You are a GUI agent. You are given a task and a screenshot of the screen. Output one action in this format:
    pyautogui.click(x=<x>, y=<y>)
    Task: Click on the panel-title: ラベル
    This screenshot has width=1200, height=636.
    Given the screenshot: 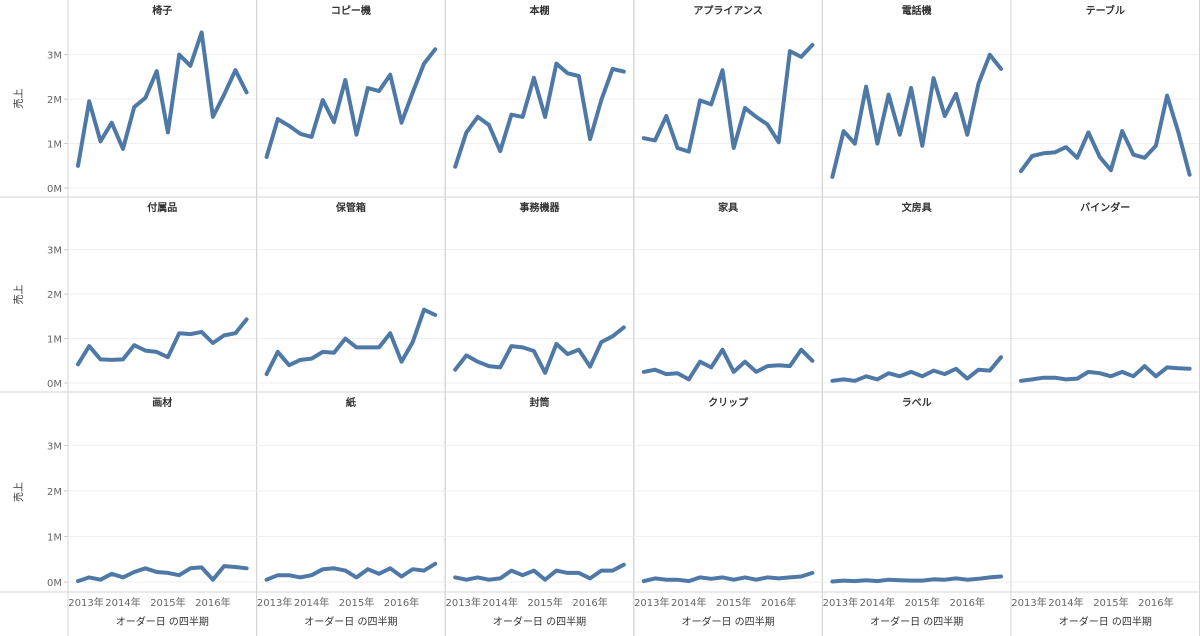 What is the action you would take?
    pyautogui.click(x=917, y=403)
    